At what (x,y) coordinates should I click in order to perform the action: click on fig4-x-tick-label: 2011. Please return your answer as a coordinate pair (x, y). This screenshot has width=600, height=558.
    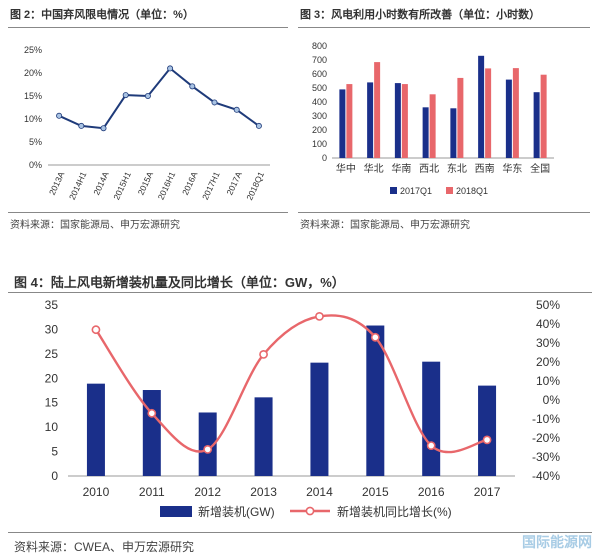
    Looking at the image, I should click on (152, 492).